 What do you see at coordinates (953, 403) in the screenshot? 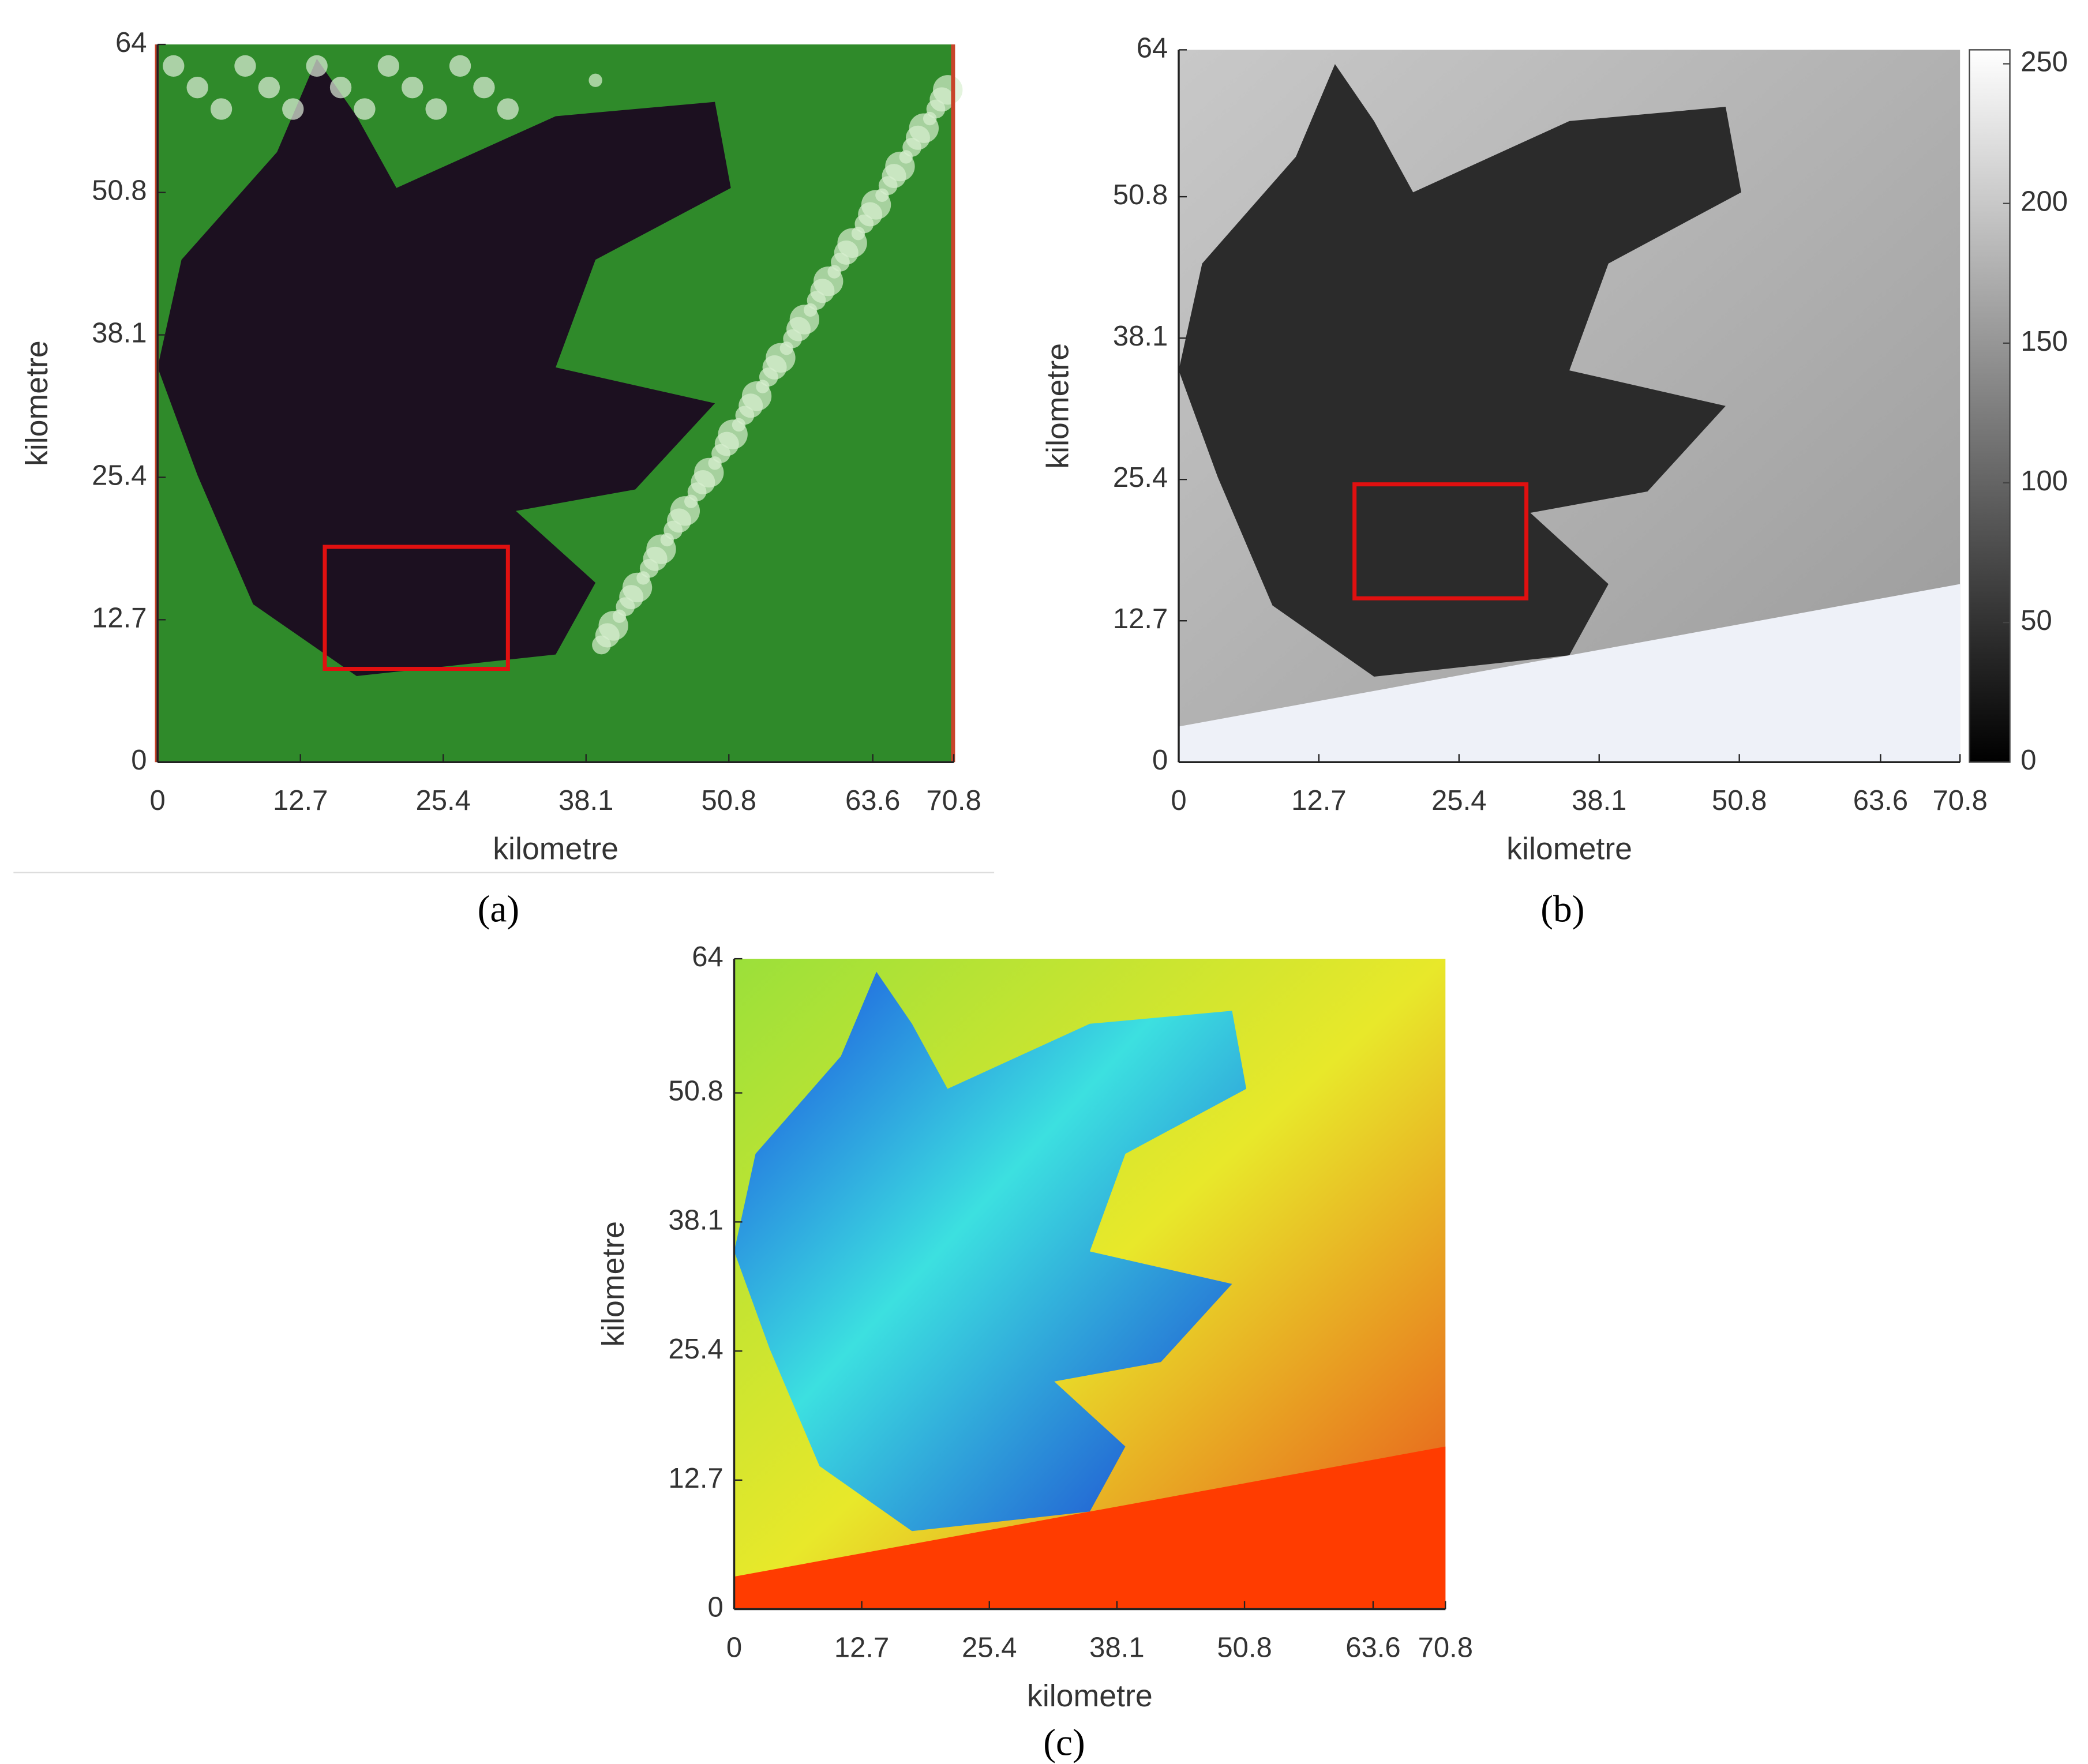
I see `image-edge` at bounding box center [953, 403].